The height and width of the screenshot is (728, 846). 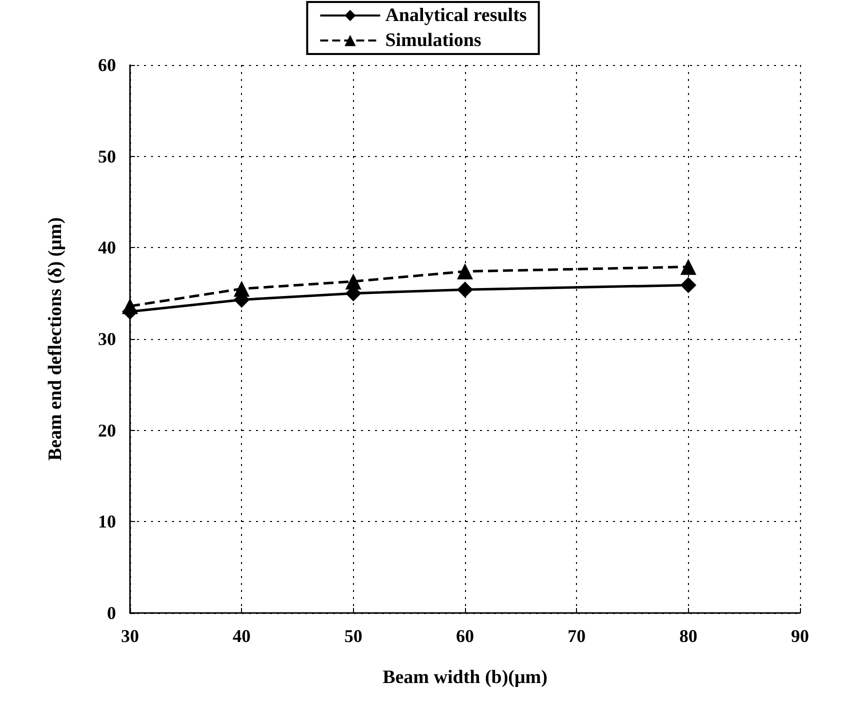 What do you see at coordinates (465, 636) in the screenshot?
I see `x-tick-label: 60` at bounding box center [465, 636].